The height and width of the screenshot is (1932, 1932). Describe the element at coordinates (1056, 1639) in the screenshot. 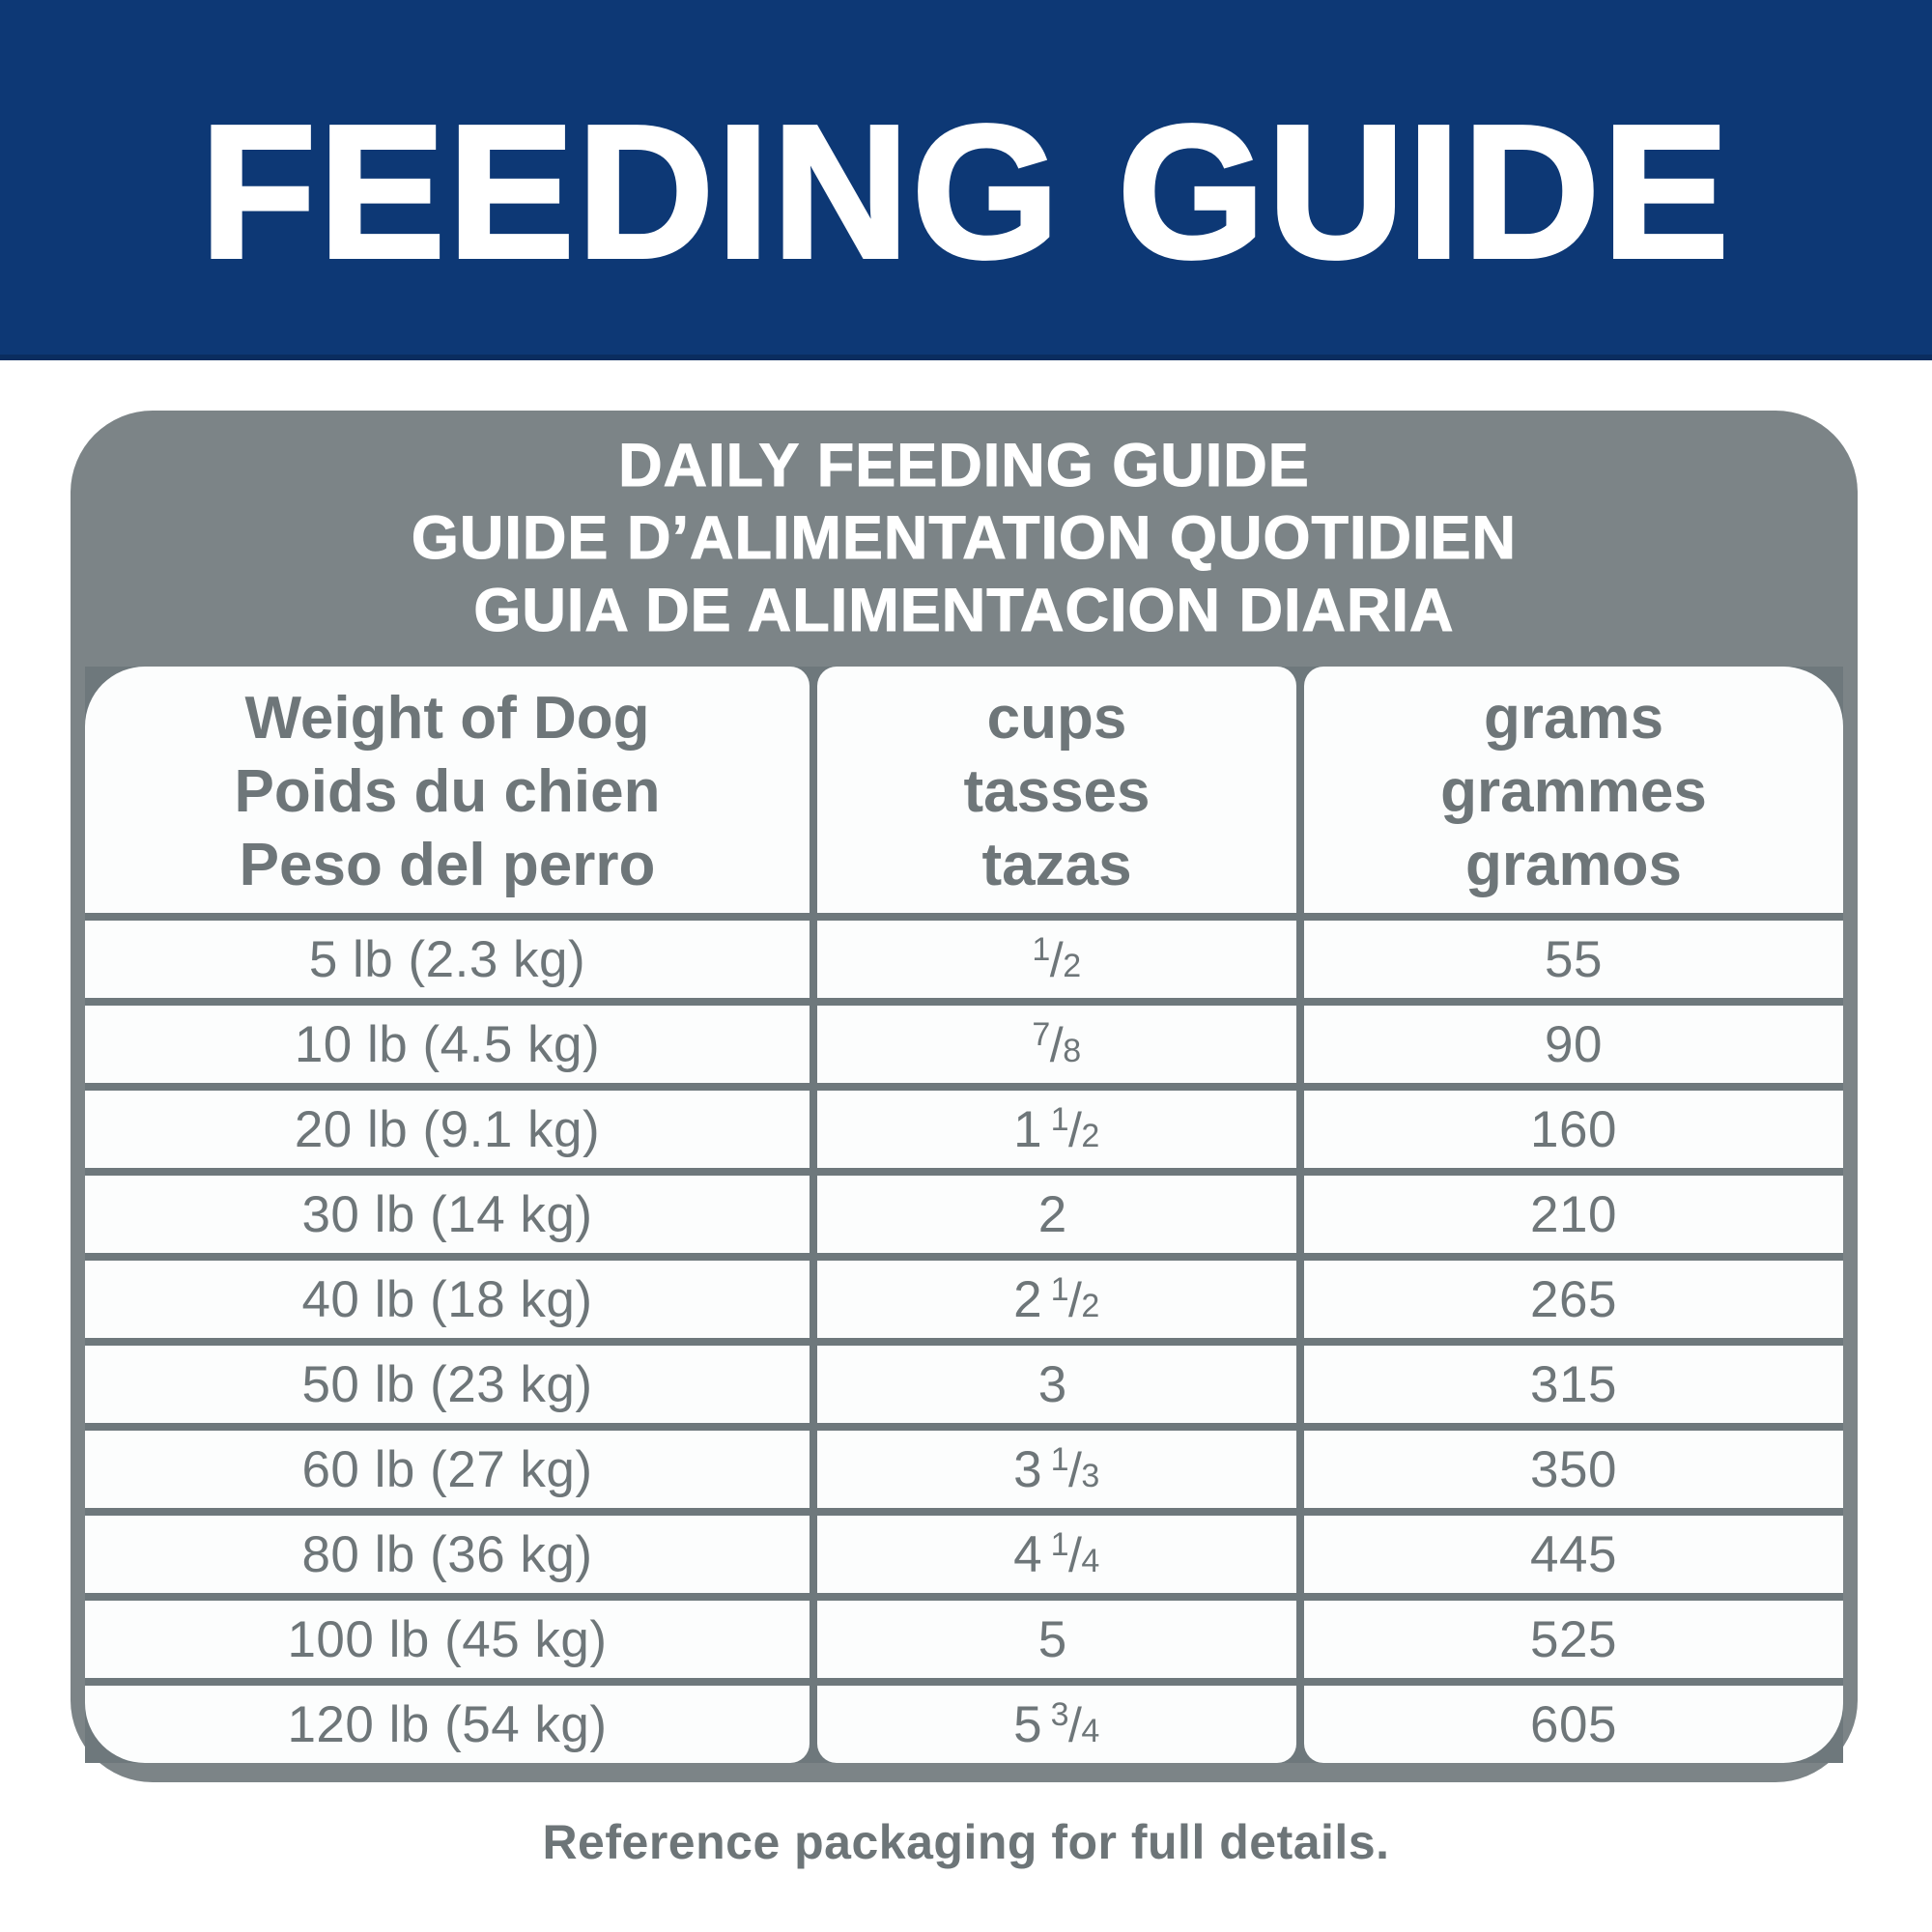

I see `cups-cell: 5` at that location.